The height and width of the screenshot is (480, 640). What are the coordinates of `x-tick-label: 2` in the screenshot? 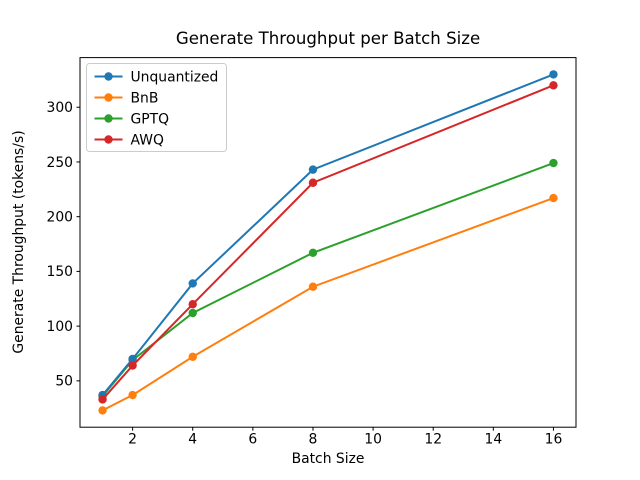 It's located at (132, 440).